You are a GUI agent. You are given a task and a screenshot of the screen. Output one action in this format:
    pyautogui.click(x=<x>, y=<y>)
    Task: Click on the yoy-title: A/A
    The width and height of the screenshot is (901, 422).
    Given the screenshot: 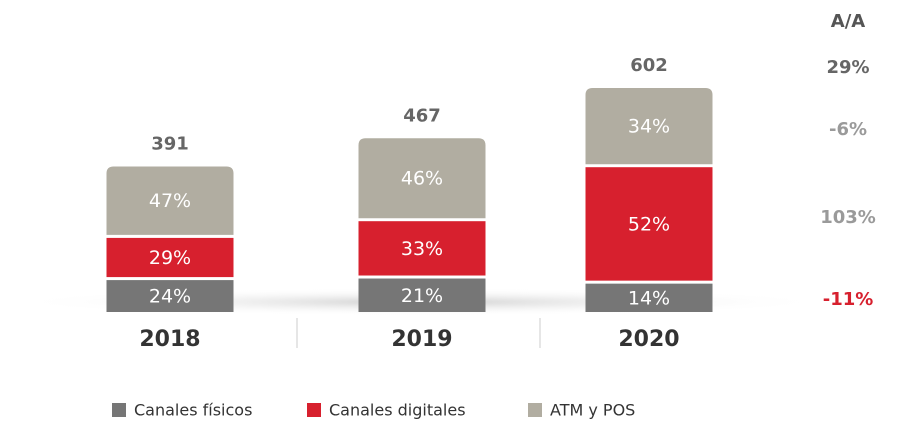 What is the action you would take?
    pyautogui.click(x=848, y=21)
    